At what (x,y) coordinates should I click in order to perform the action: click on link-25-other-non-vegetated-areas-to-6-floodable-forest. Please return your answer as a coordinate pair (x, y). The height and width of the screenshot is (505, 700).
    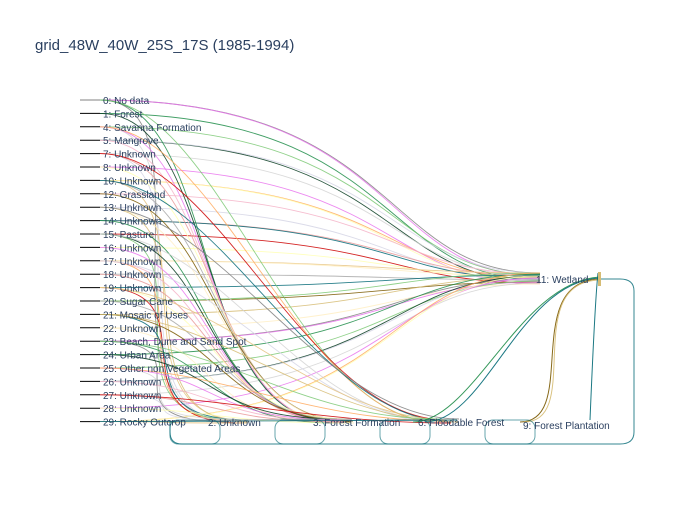
    Looking at the image, I should click on (272, 394).